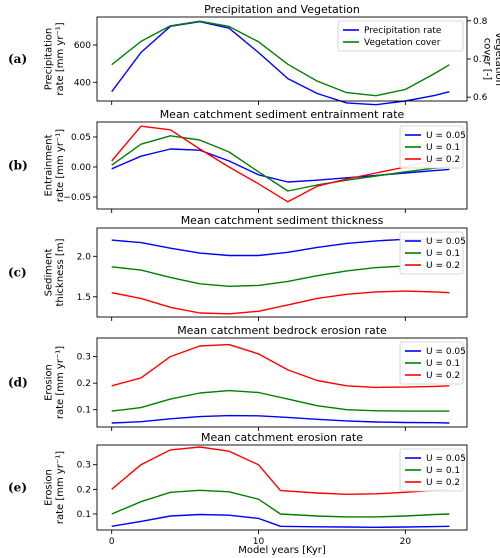 The image size is (500, 558). Describe the element at coordinates (17, 488) in the screenshot. I see `panel-letter: (e)` at that location.